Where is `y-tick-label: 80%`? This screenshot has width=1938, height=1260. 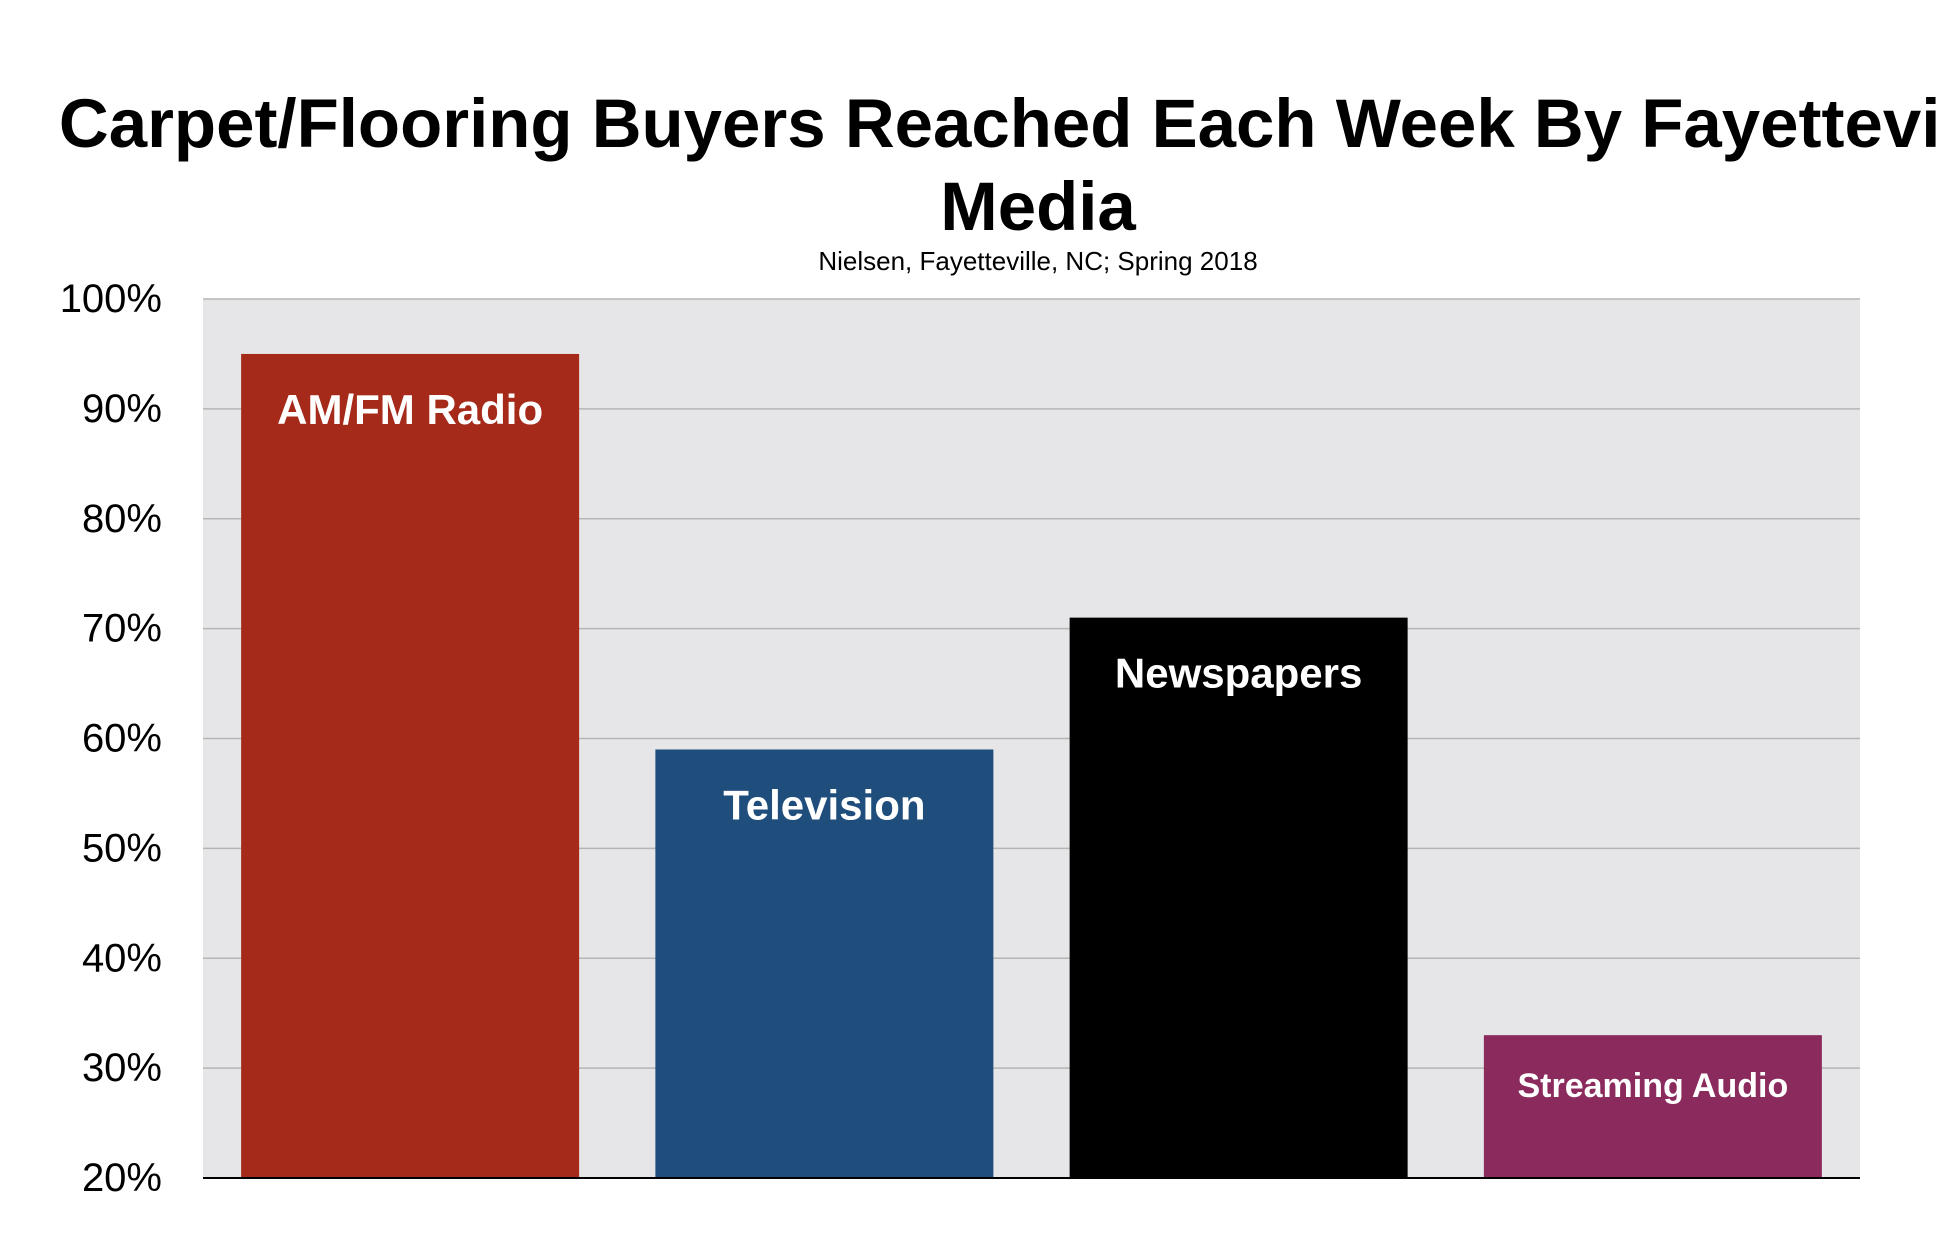 y-tick-label: 80% is located at coordinates (122, 519).